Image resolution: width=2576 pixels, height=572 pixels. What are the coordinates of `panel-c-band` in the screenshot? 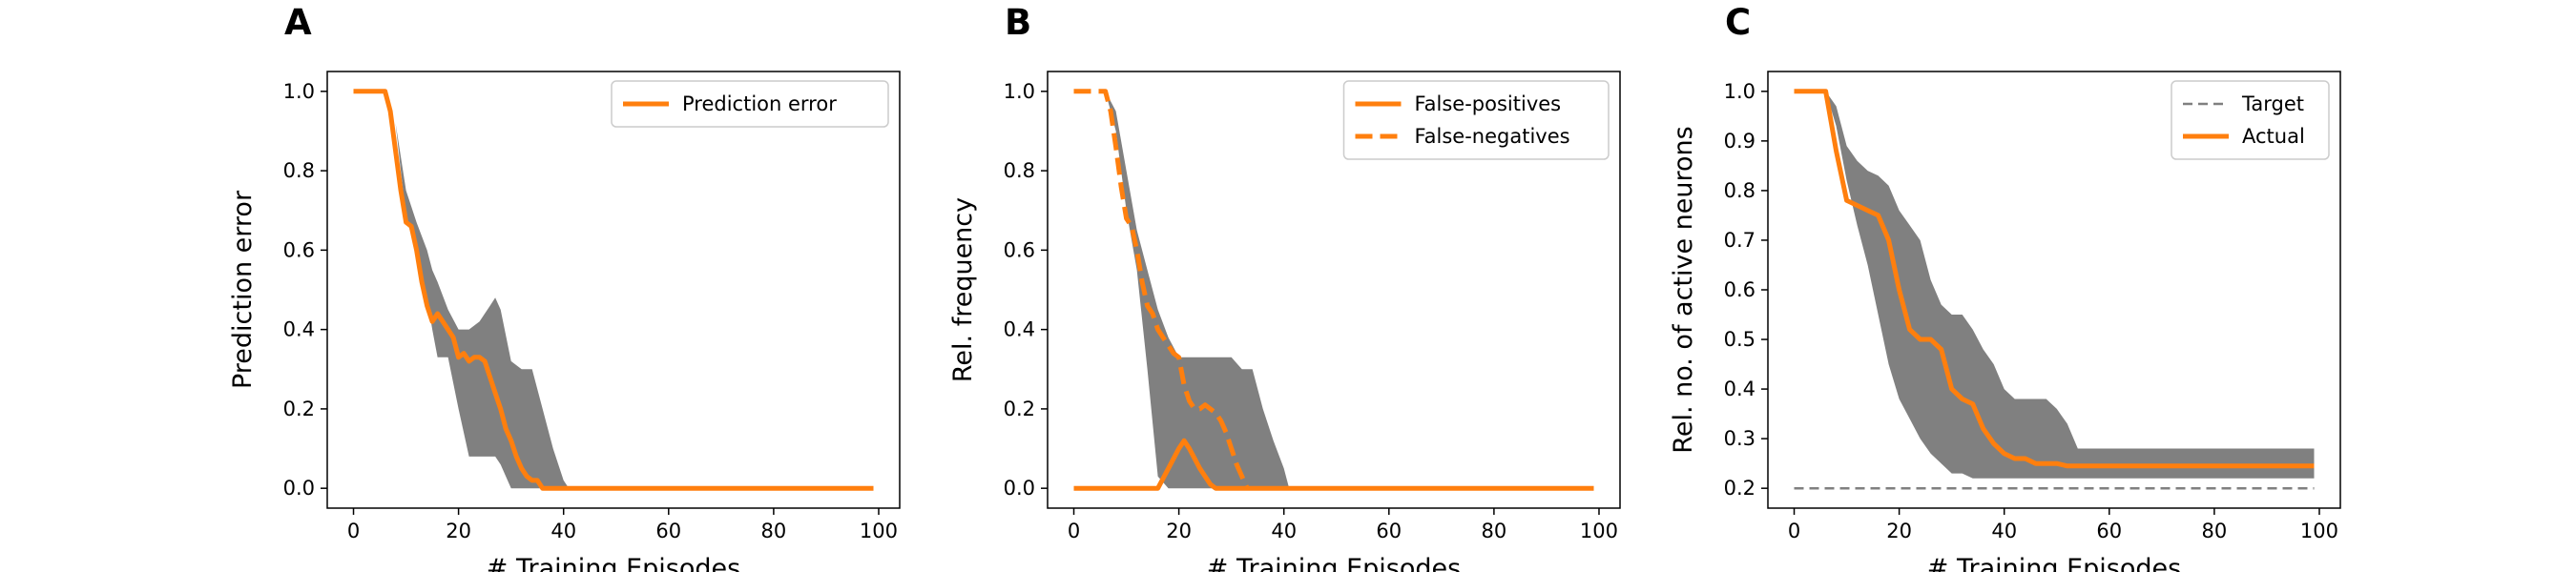 It's located at (2054, 285).